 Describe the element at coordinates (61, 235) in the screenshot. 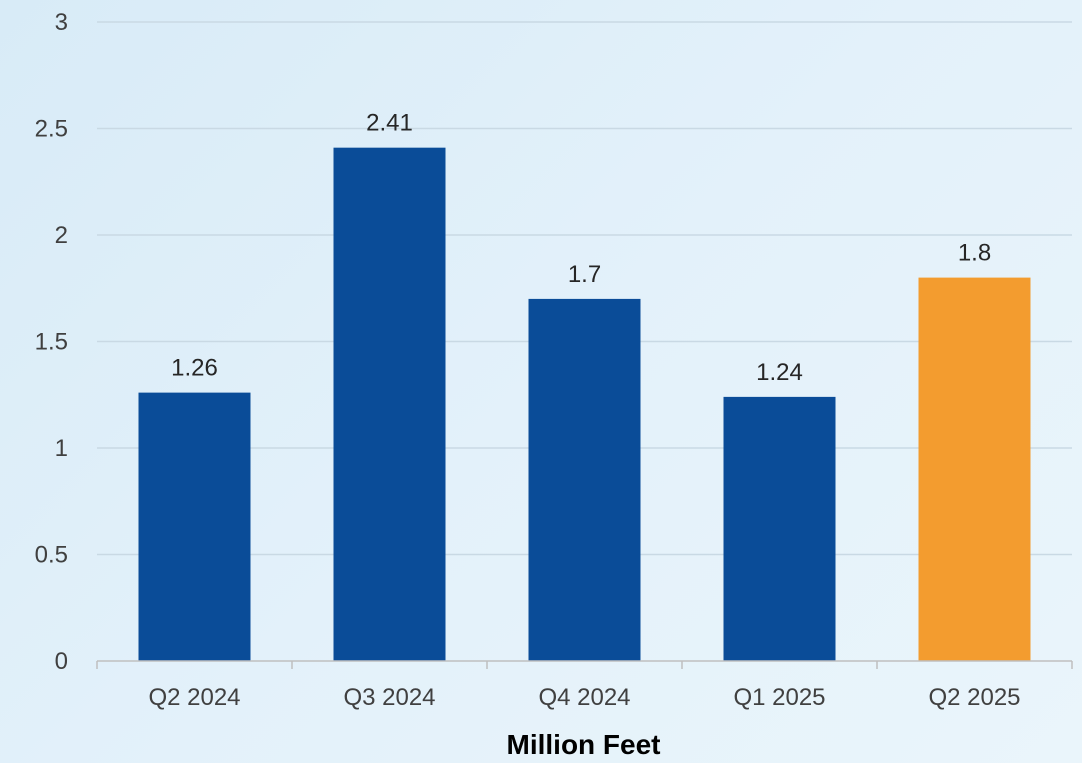

I see `y-tick-label: 2` at that location.